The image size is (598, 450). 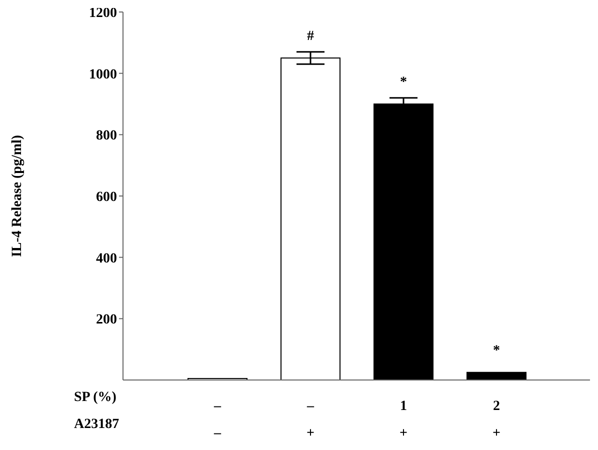 What do you see at coordinates (97, 425) in the screenshot?
I see `text: A23187` at bounding box center [97, 425].